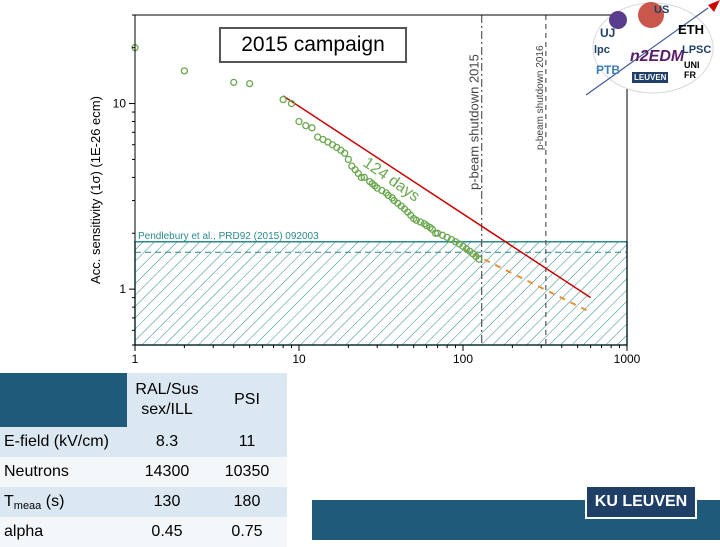  Describe the element at coordinates (247, 502) in the screenshot. I see `table-cell: 180` at that location.